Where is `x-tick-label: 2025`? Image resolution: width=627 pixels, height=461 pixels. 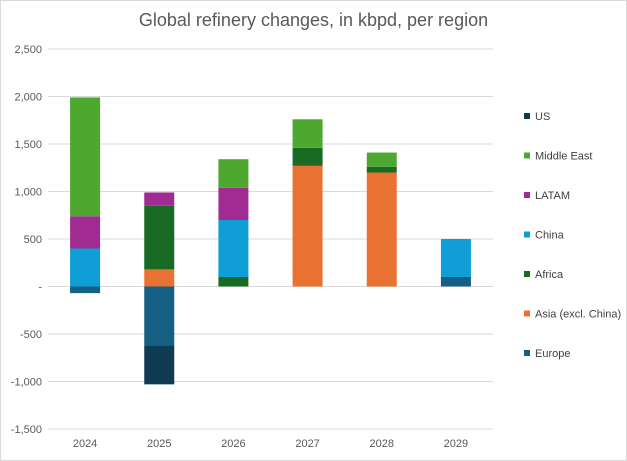
x-tick-label: 2025 is located at coordinates (159, 444).